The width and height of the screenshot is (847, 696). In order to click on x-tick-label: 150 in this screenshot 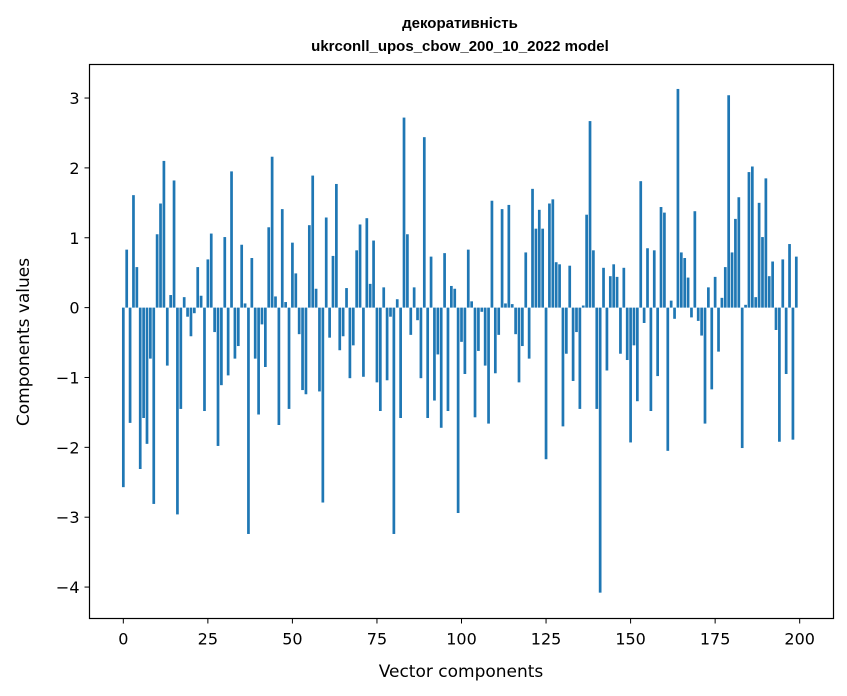, I will do `click(630, 639)`.